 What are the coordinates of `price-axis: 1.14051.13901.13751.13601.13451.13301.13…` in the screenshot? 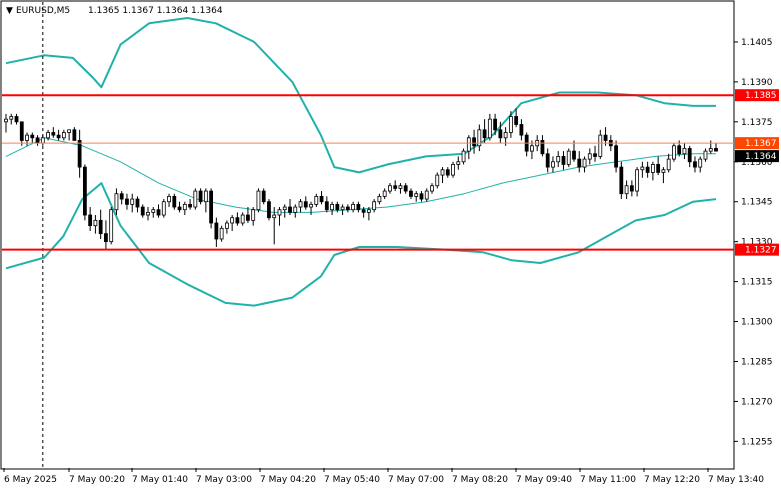 It's located at (756, 242).